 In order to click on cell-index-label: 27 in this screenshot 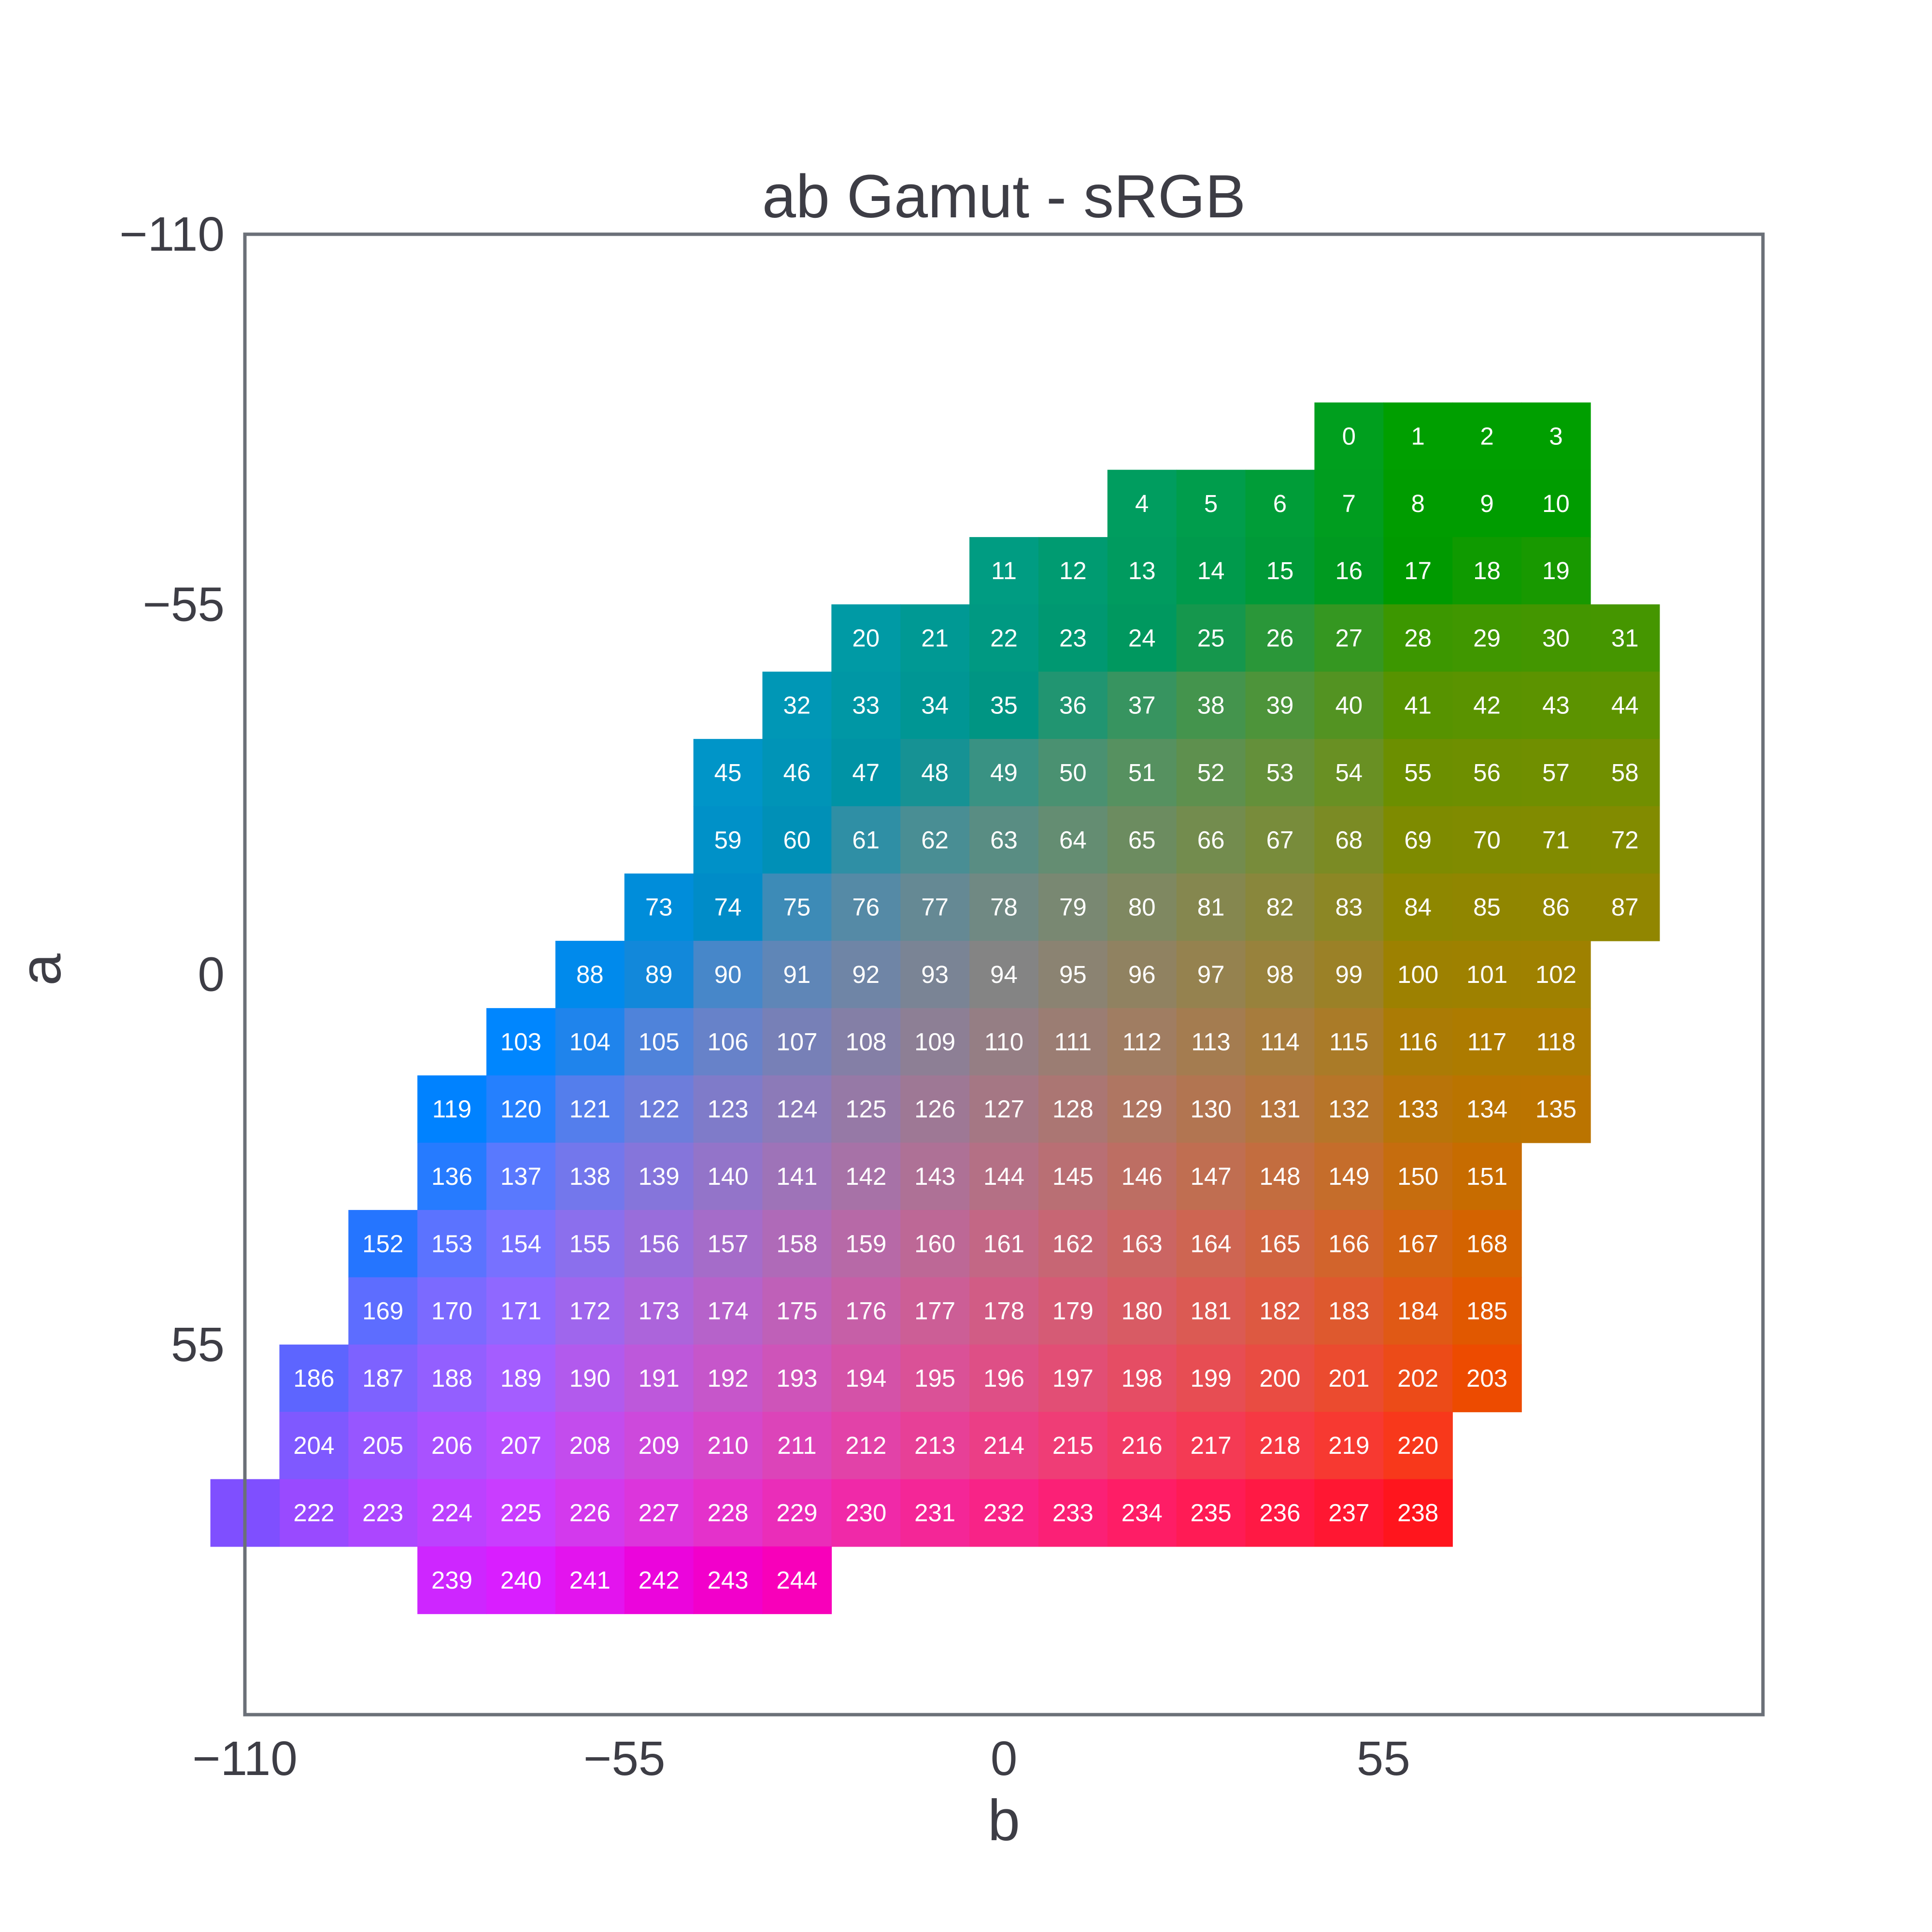, I will do `click(1349, 638)`.